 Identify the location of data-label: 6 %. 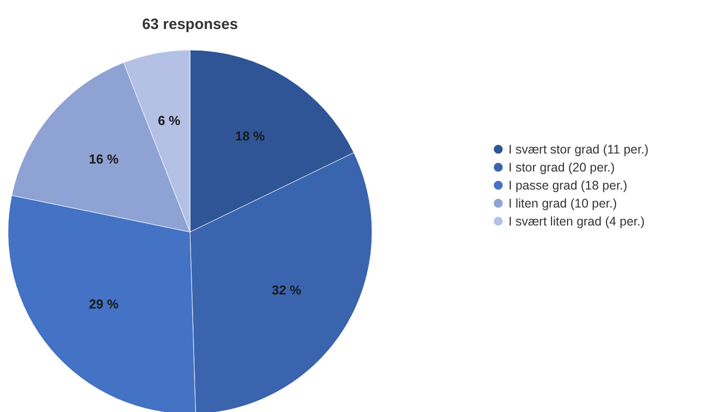
(169, 120).